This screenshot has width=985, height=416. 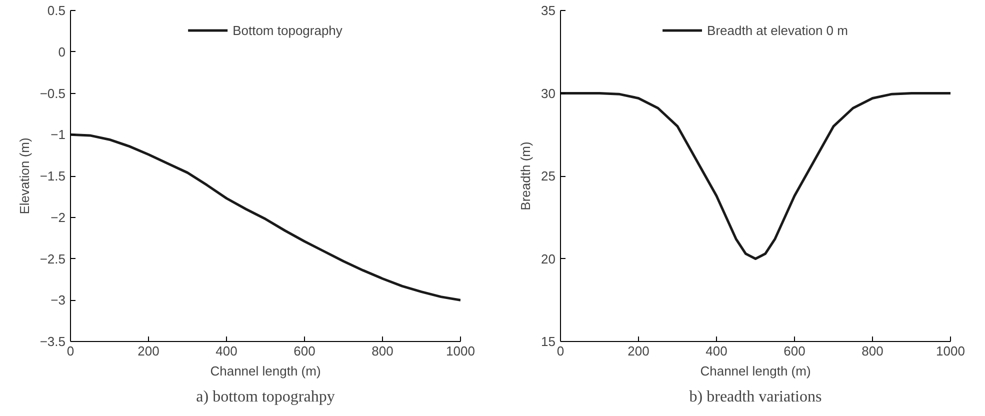 I want to click on y-tick-label: 15, so click(x=548, y=341).